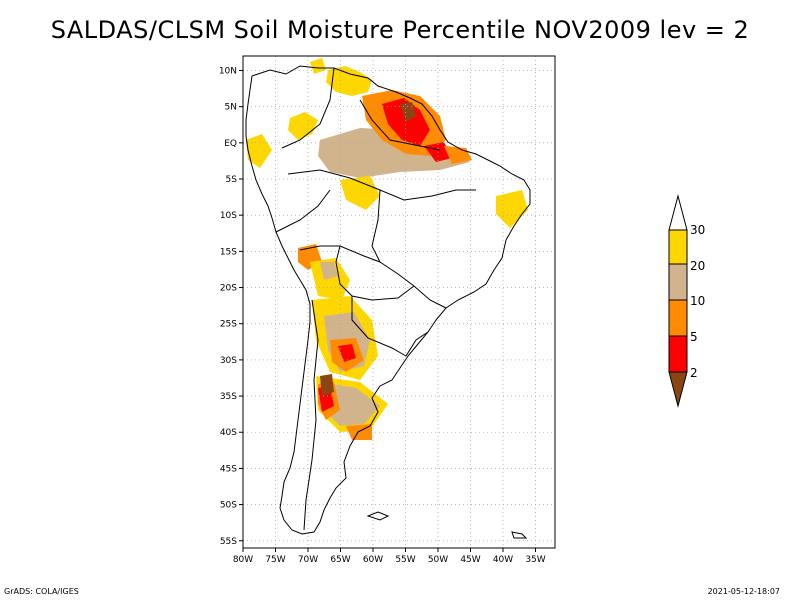 Image resolution: width=800 pixels, height=600 pixels. I want to click on lat-tick-label: 5S, so click(232, 180).